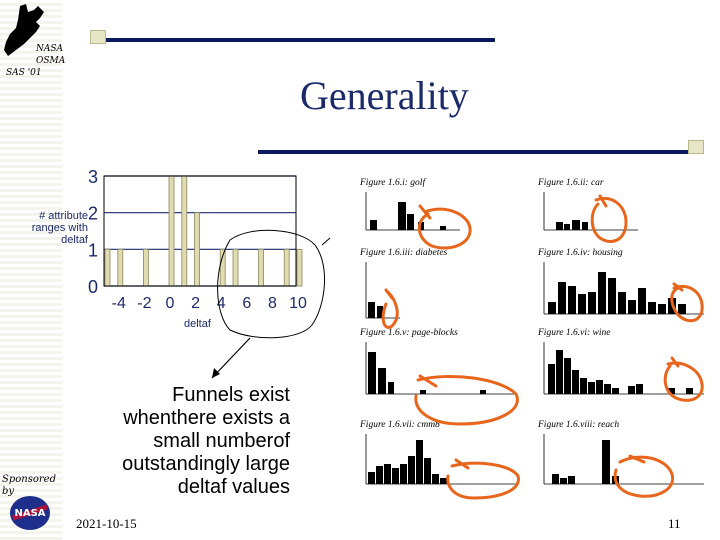 Image resolution: width=720 pixels, height=540 pixels. What do you see at coordinates (593, 213) in the screenshot?
I see `figure-panel-car: Figure 1.6.ii: car` at bounding box center [593, 213].